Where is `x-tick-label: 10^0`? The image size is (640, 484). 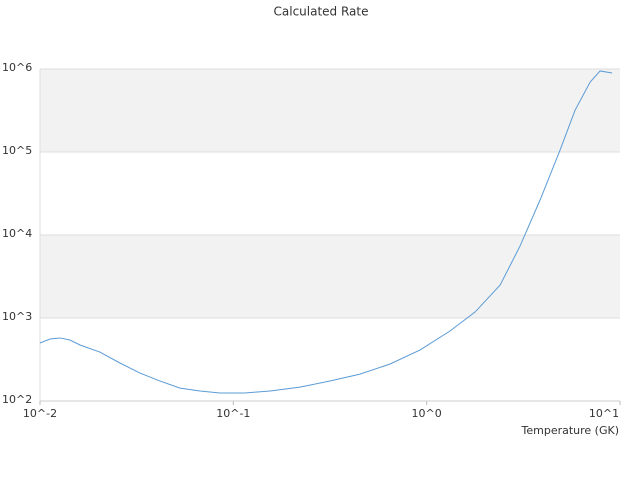
x-tick-label: 10^0 is located at coordinates (427, 413).